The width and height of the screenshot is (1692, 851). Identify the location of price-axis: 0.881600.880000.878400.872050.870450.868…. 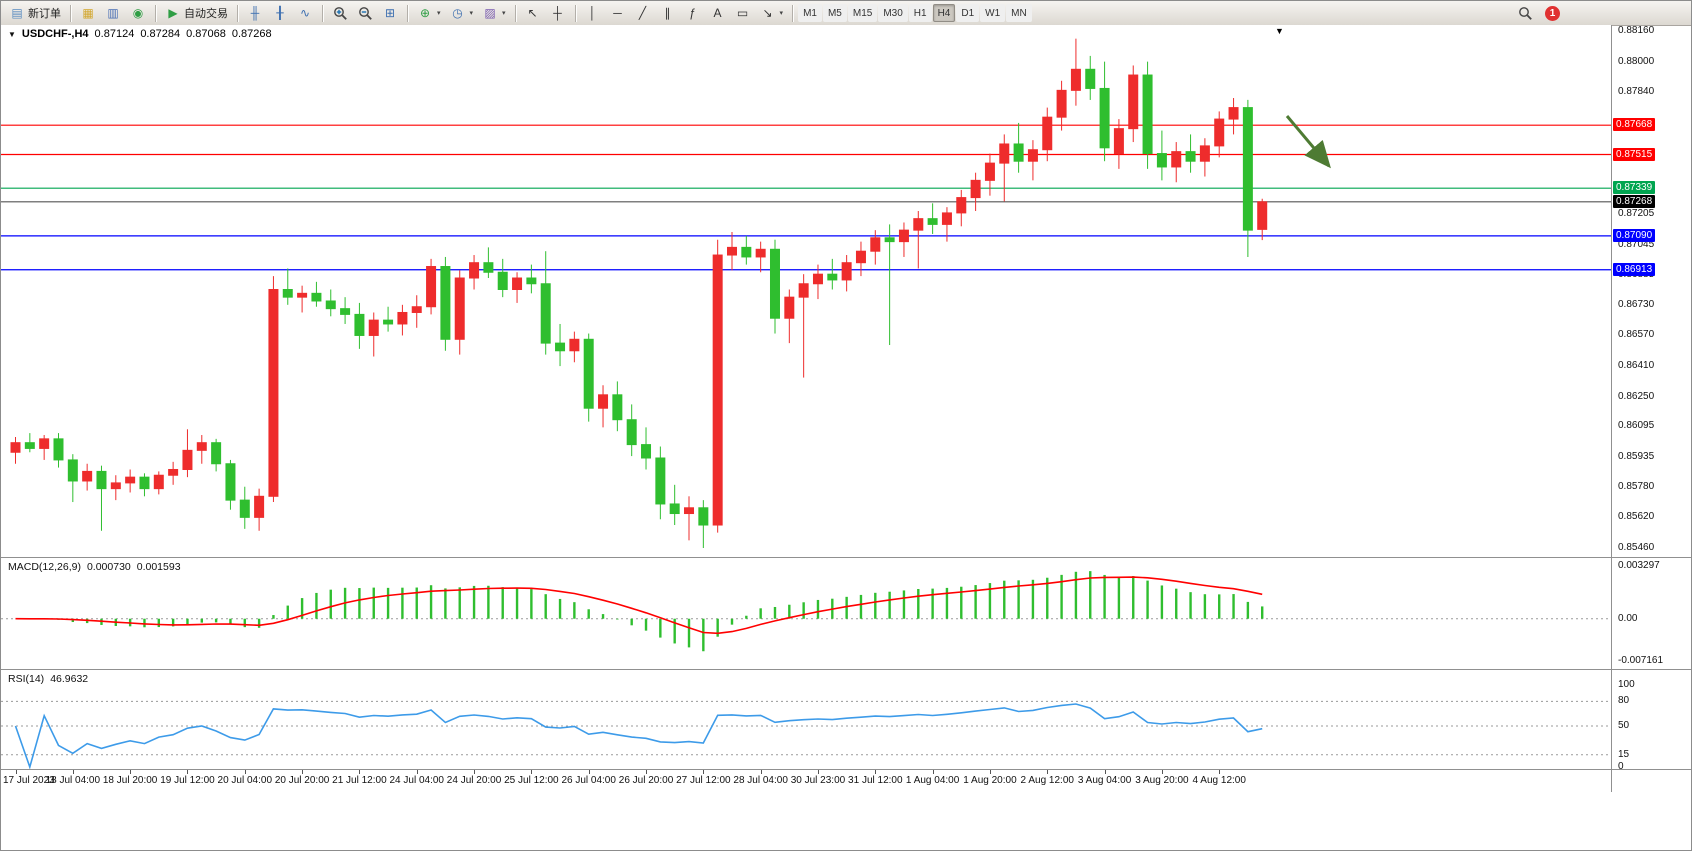
(1651, 425).